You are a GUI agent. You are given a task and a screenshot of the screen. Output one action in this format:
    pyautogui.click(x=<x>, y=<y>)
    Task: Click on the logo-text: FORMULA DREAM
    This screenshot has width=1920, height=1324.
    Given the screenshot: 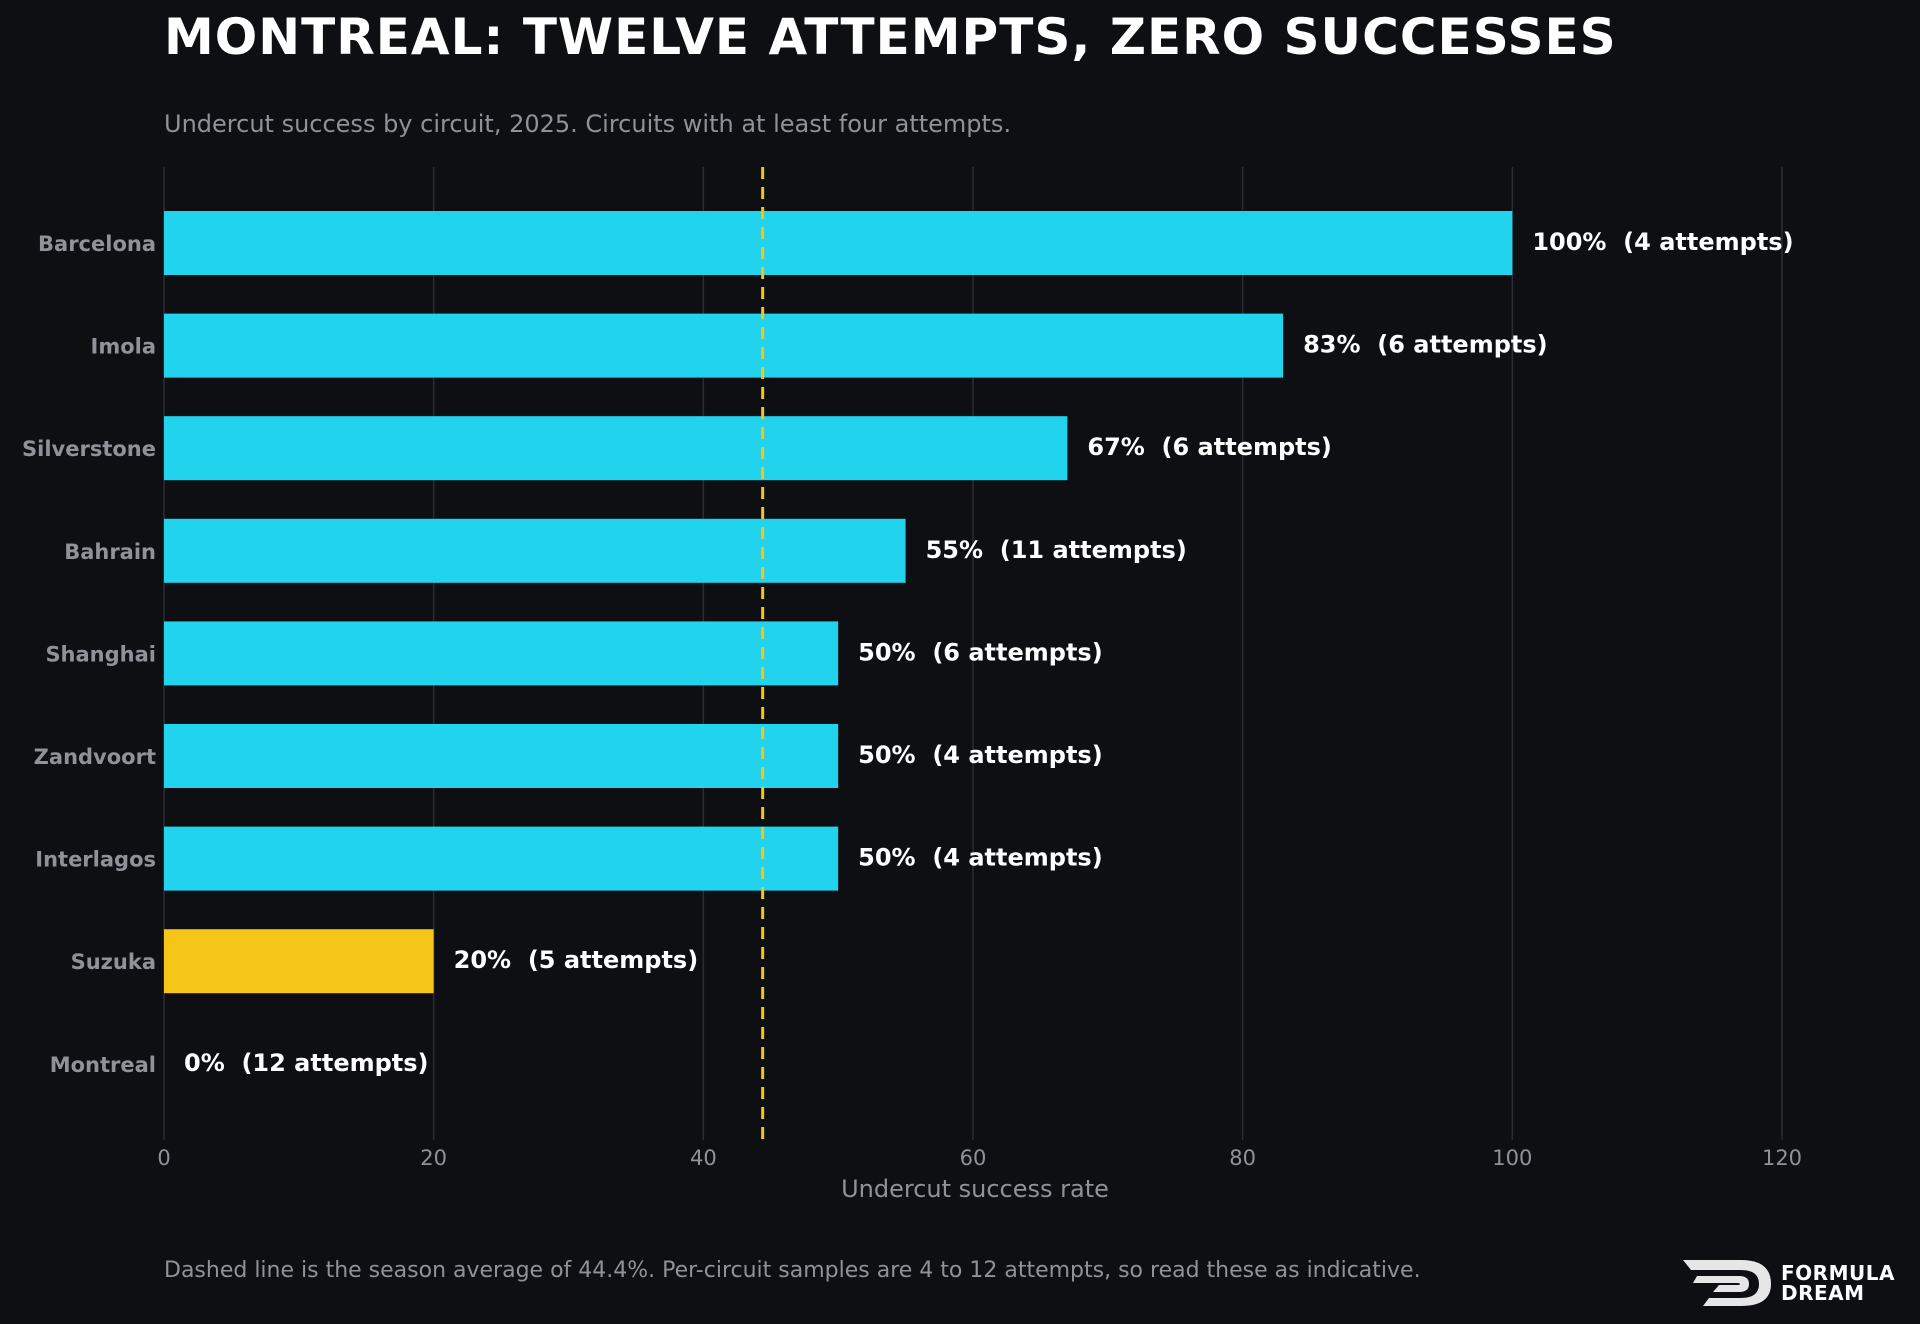 What is the action you would take?
    pyautogui.click(x=1838, y=1283)
    